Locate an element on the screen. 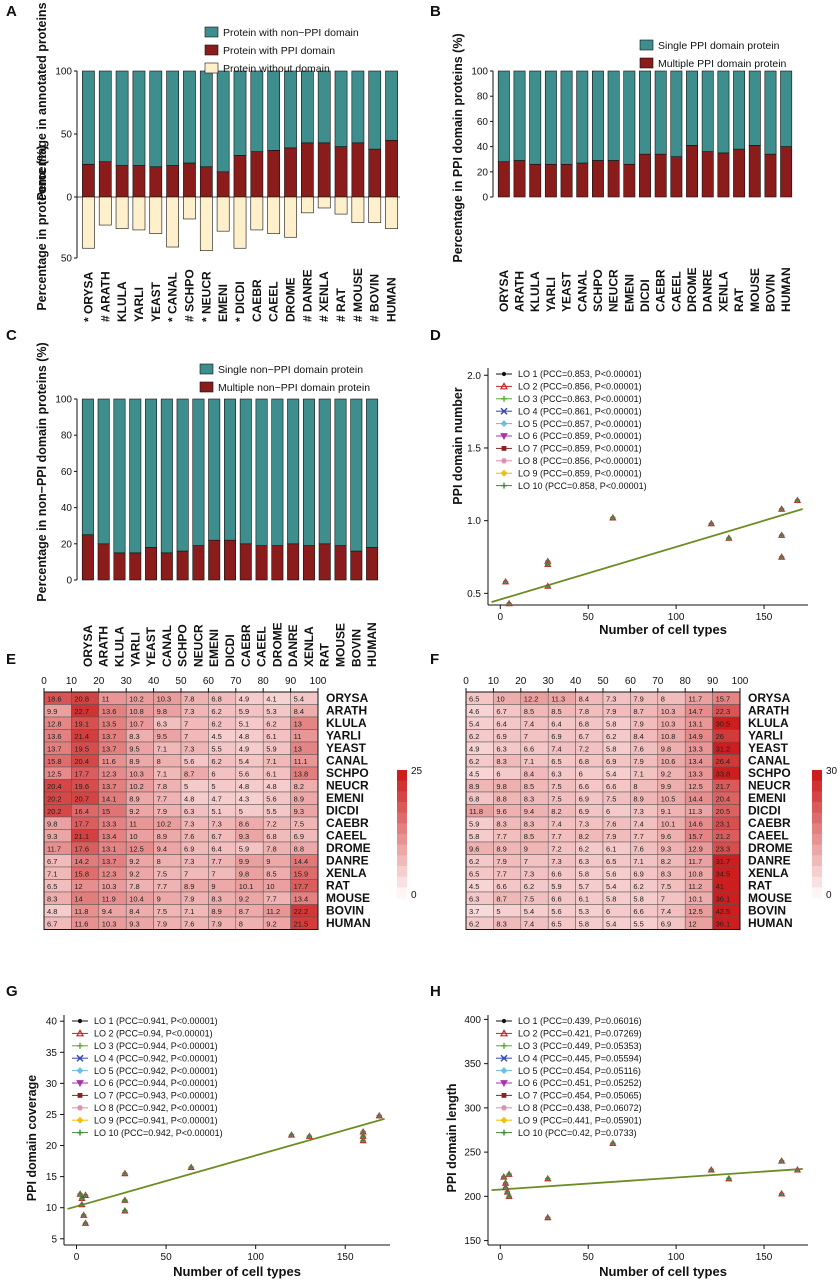 This screenshot has width=840, height=1280. heatmap-cell-value: 5 is located at coordinates (241, 811).